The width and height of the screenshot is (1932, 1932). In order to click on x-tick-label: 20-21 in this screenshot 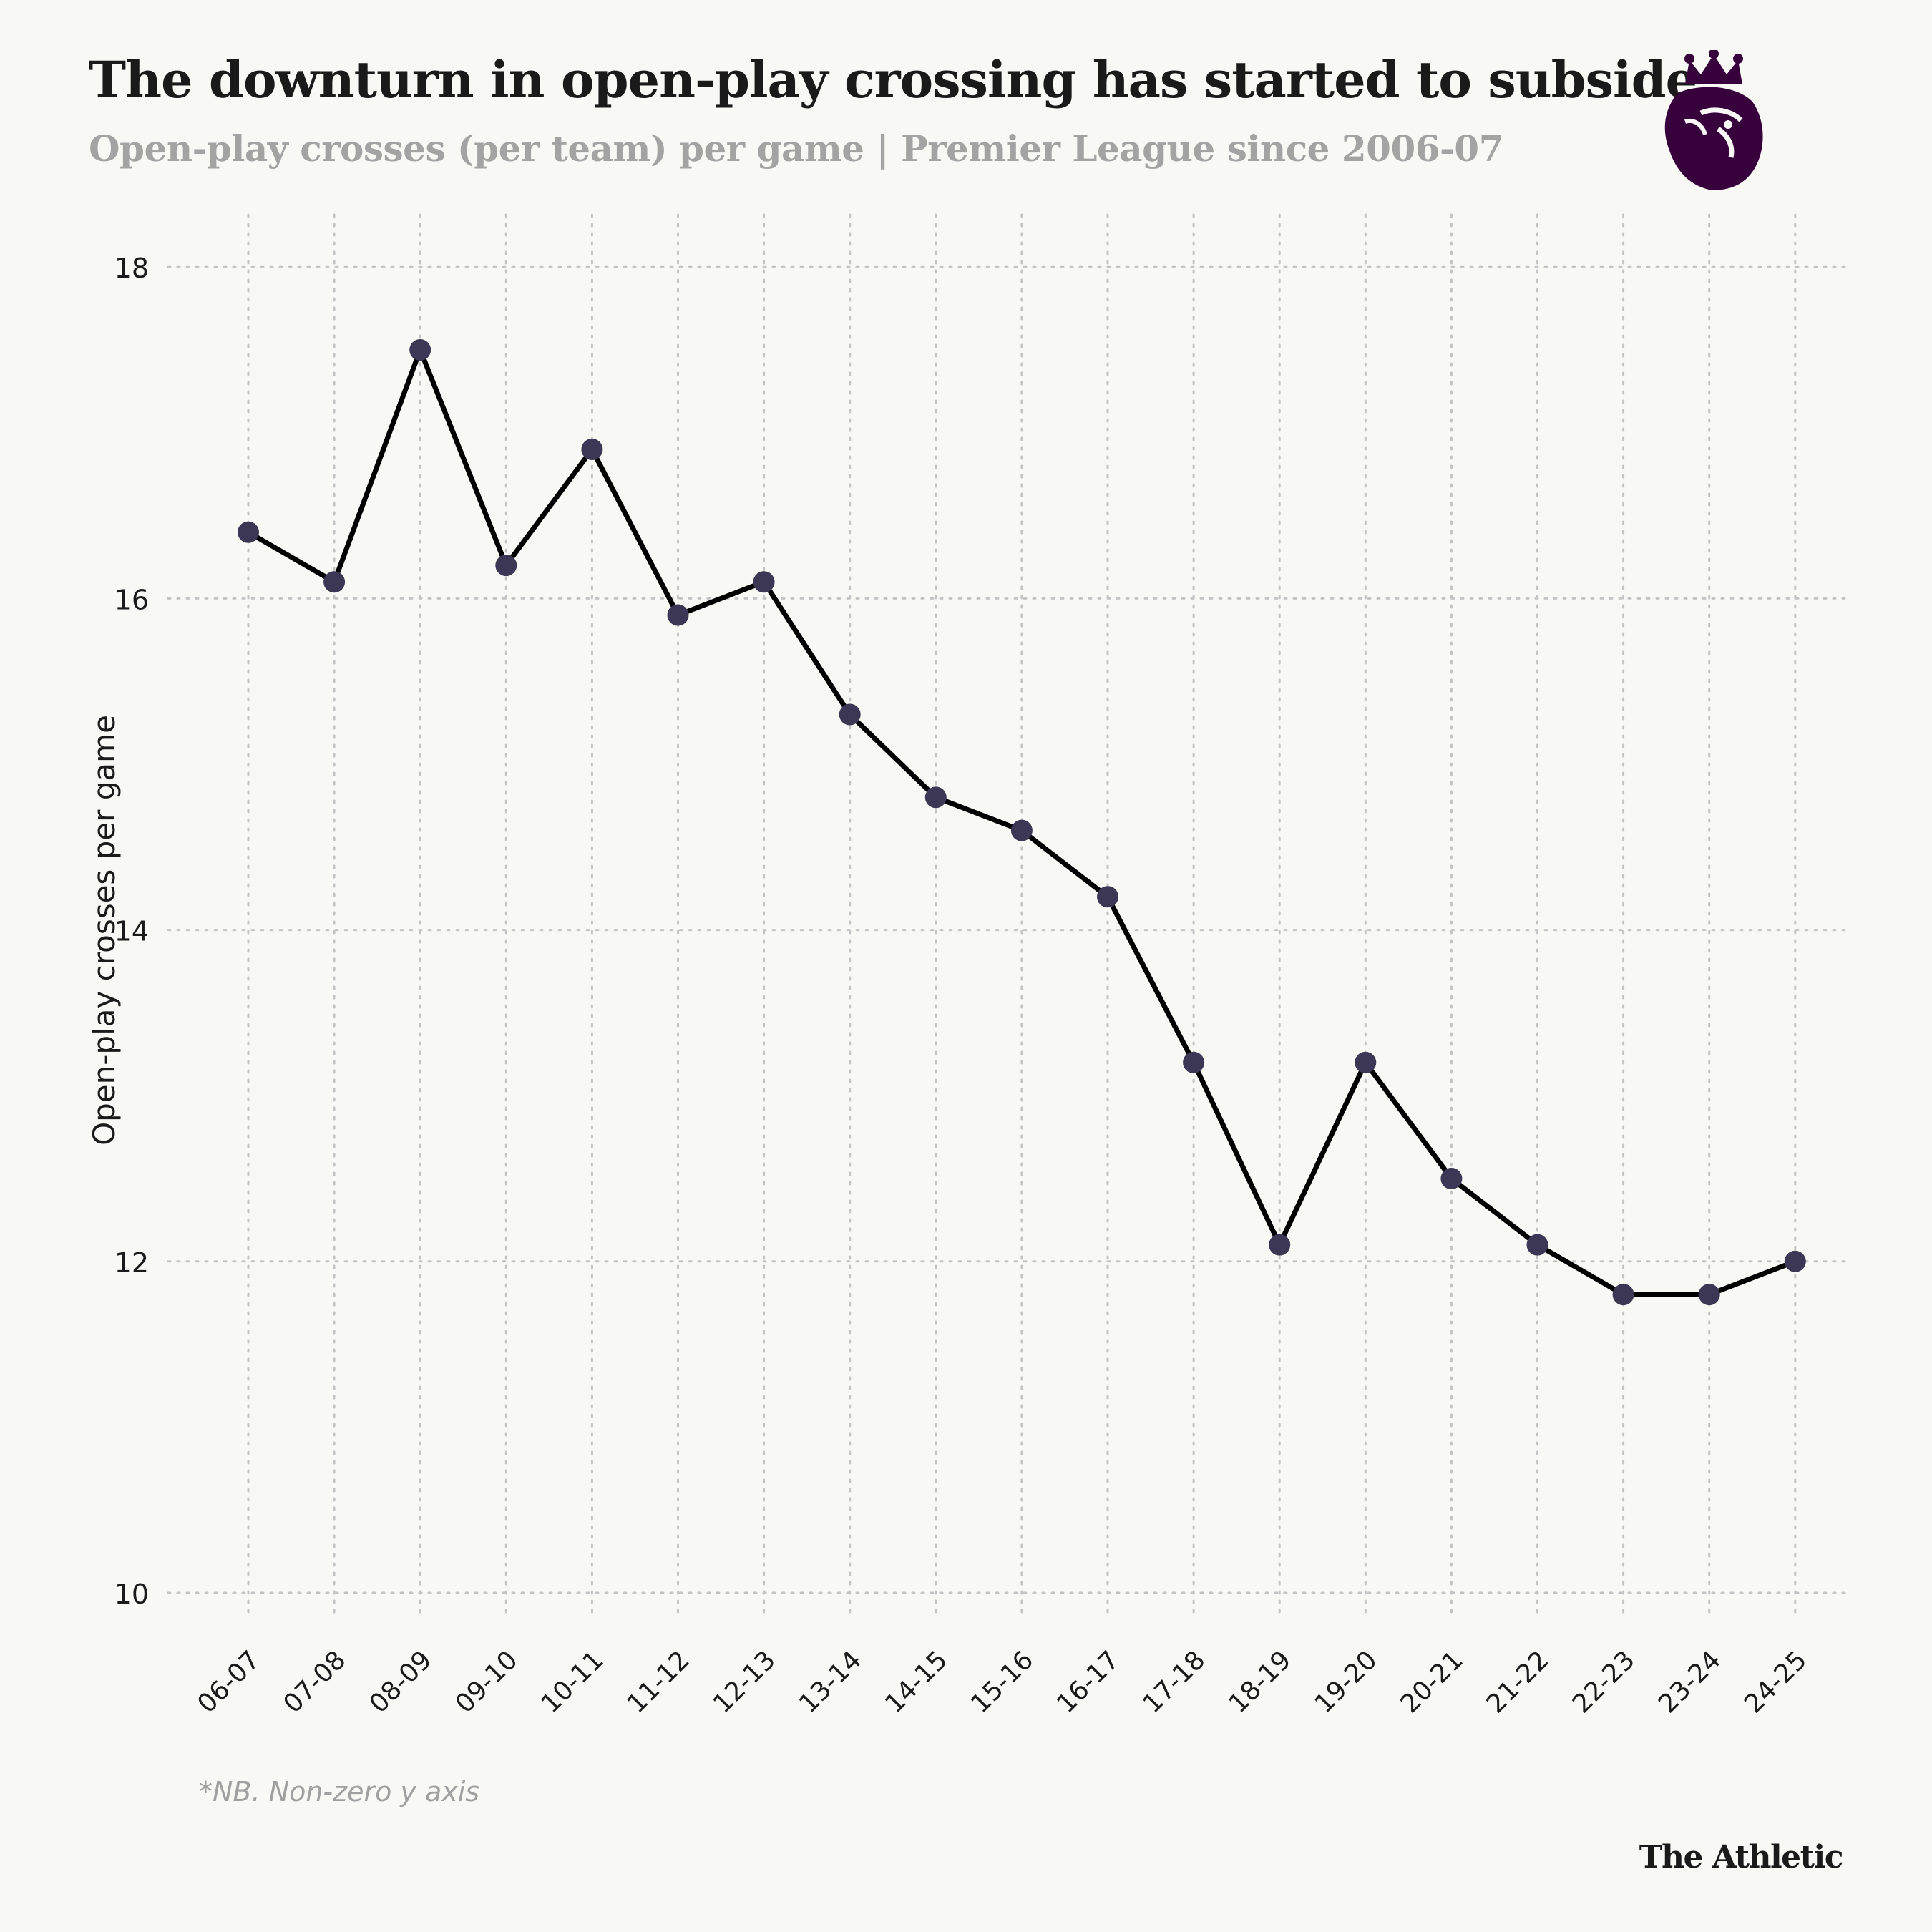, I will do `click(1432, 1682)`.